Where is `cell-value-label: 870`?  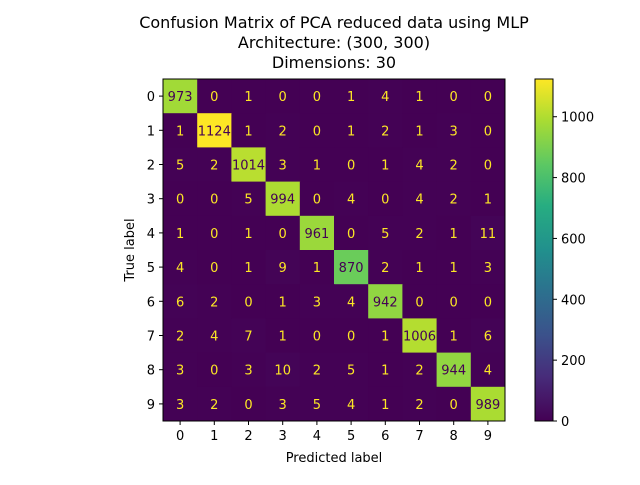 cell-value-label: 870 is located at coordinates (351, 268).